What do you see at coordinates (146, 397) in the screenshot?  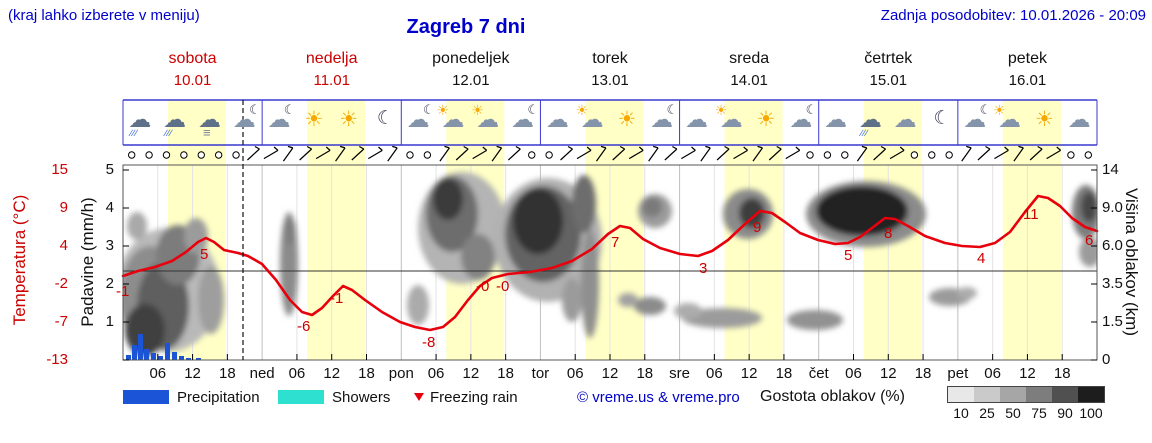 I see `precipitation-swatch` at bounding box center [146, 397].